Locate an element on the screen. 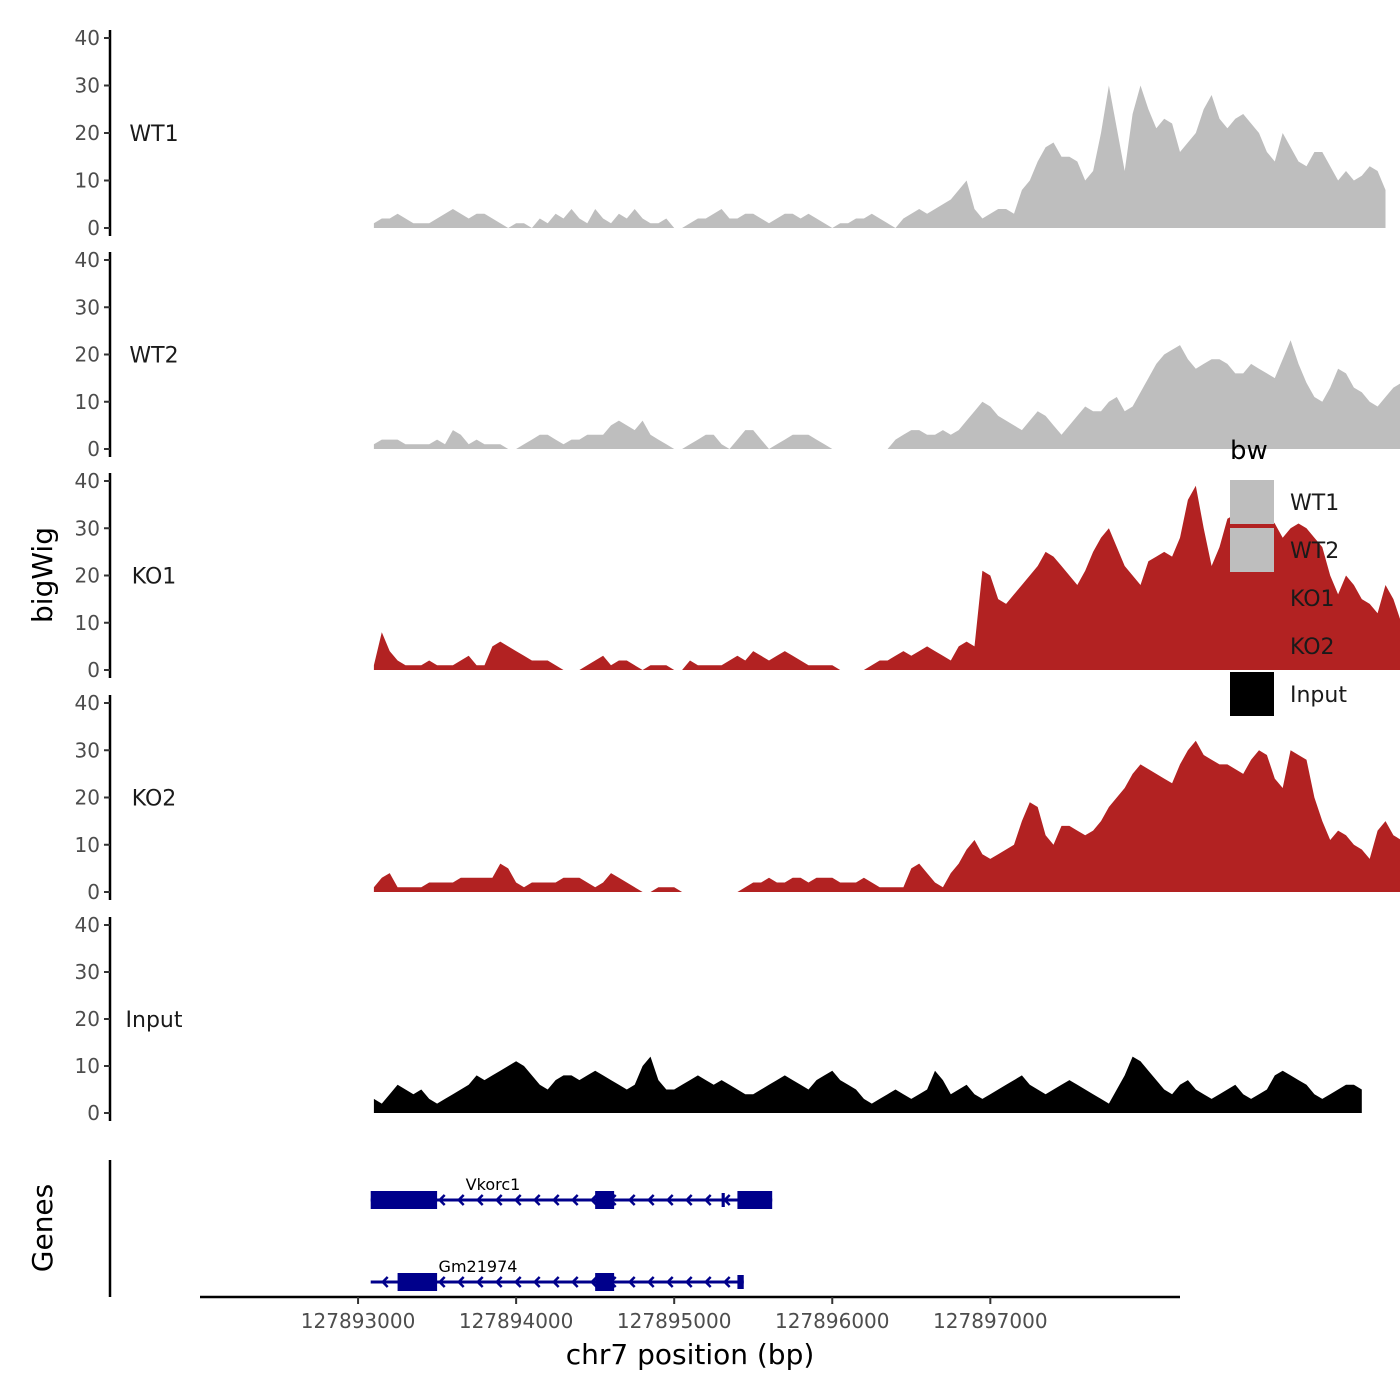 This screenshot has height=1400, width=1400. track-ko2: 0 10 20 30 40 KO2 is located at coordinates (737, 797).